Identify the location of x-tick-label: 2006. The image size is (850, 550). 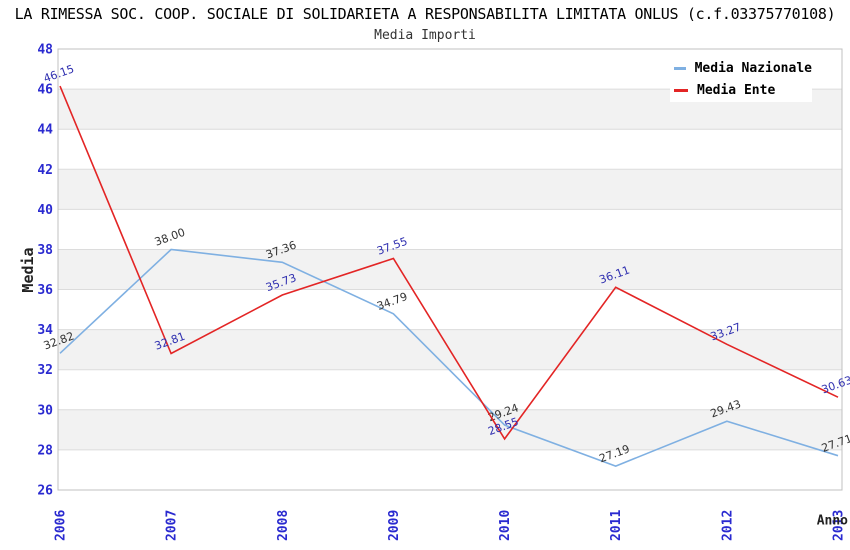
(61, 525).